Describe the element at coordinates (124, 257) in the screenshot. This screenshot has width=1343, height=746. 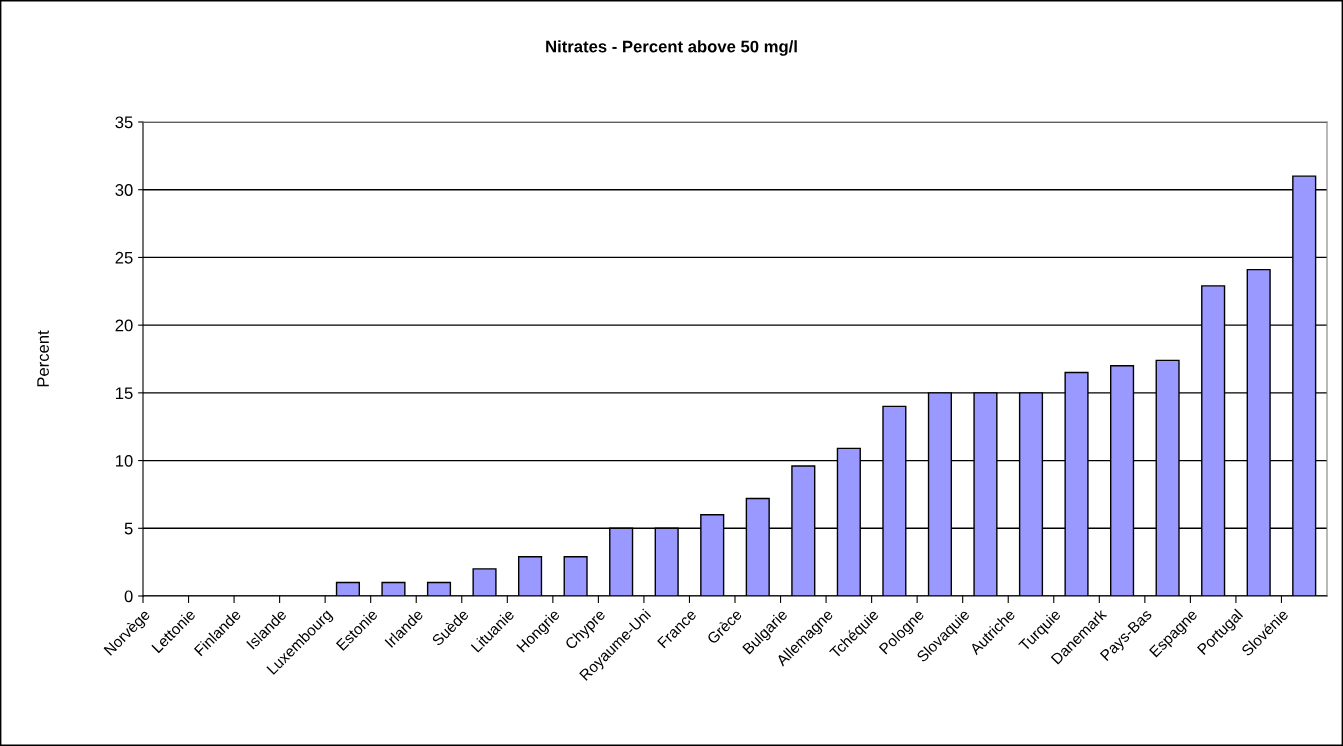
I see `y-tick-label: 25` at that location.